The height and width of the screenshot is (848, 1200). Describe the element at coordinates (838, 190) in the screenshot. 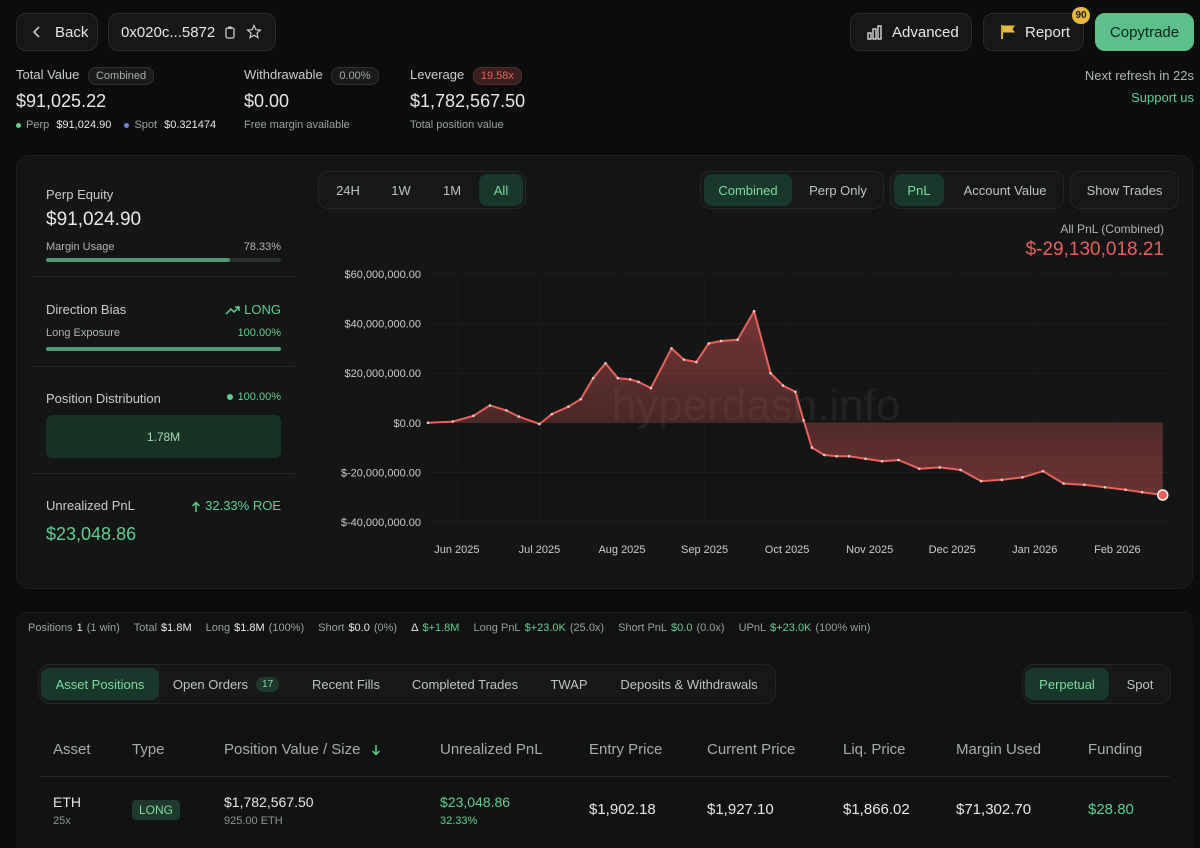

I see `mode-perp-only: Perp Only` at that location.